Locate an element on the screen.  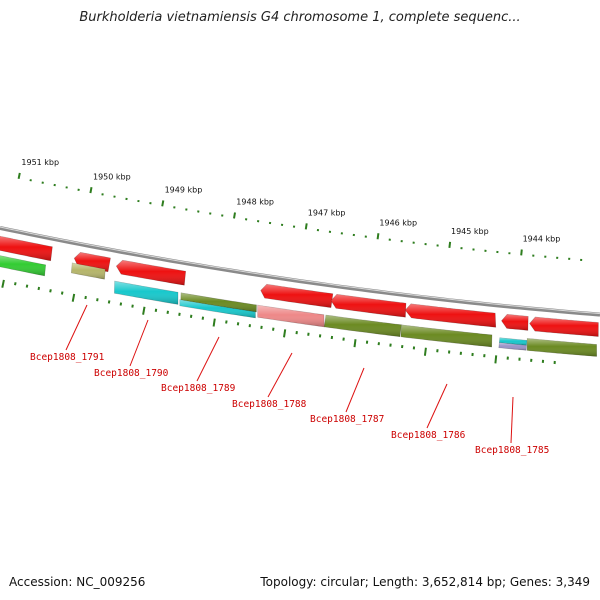
ruler-label: 1950 kbp is located at coordinates (112, 176).